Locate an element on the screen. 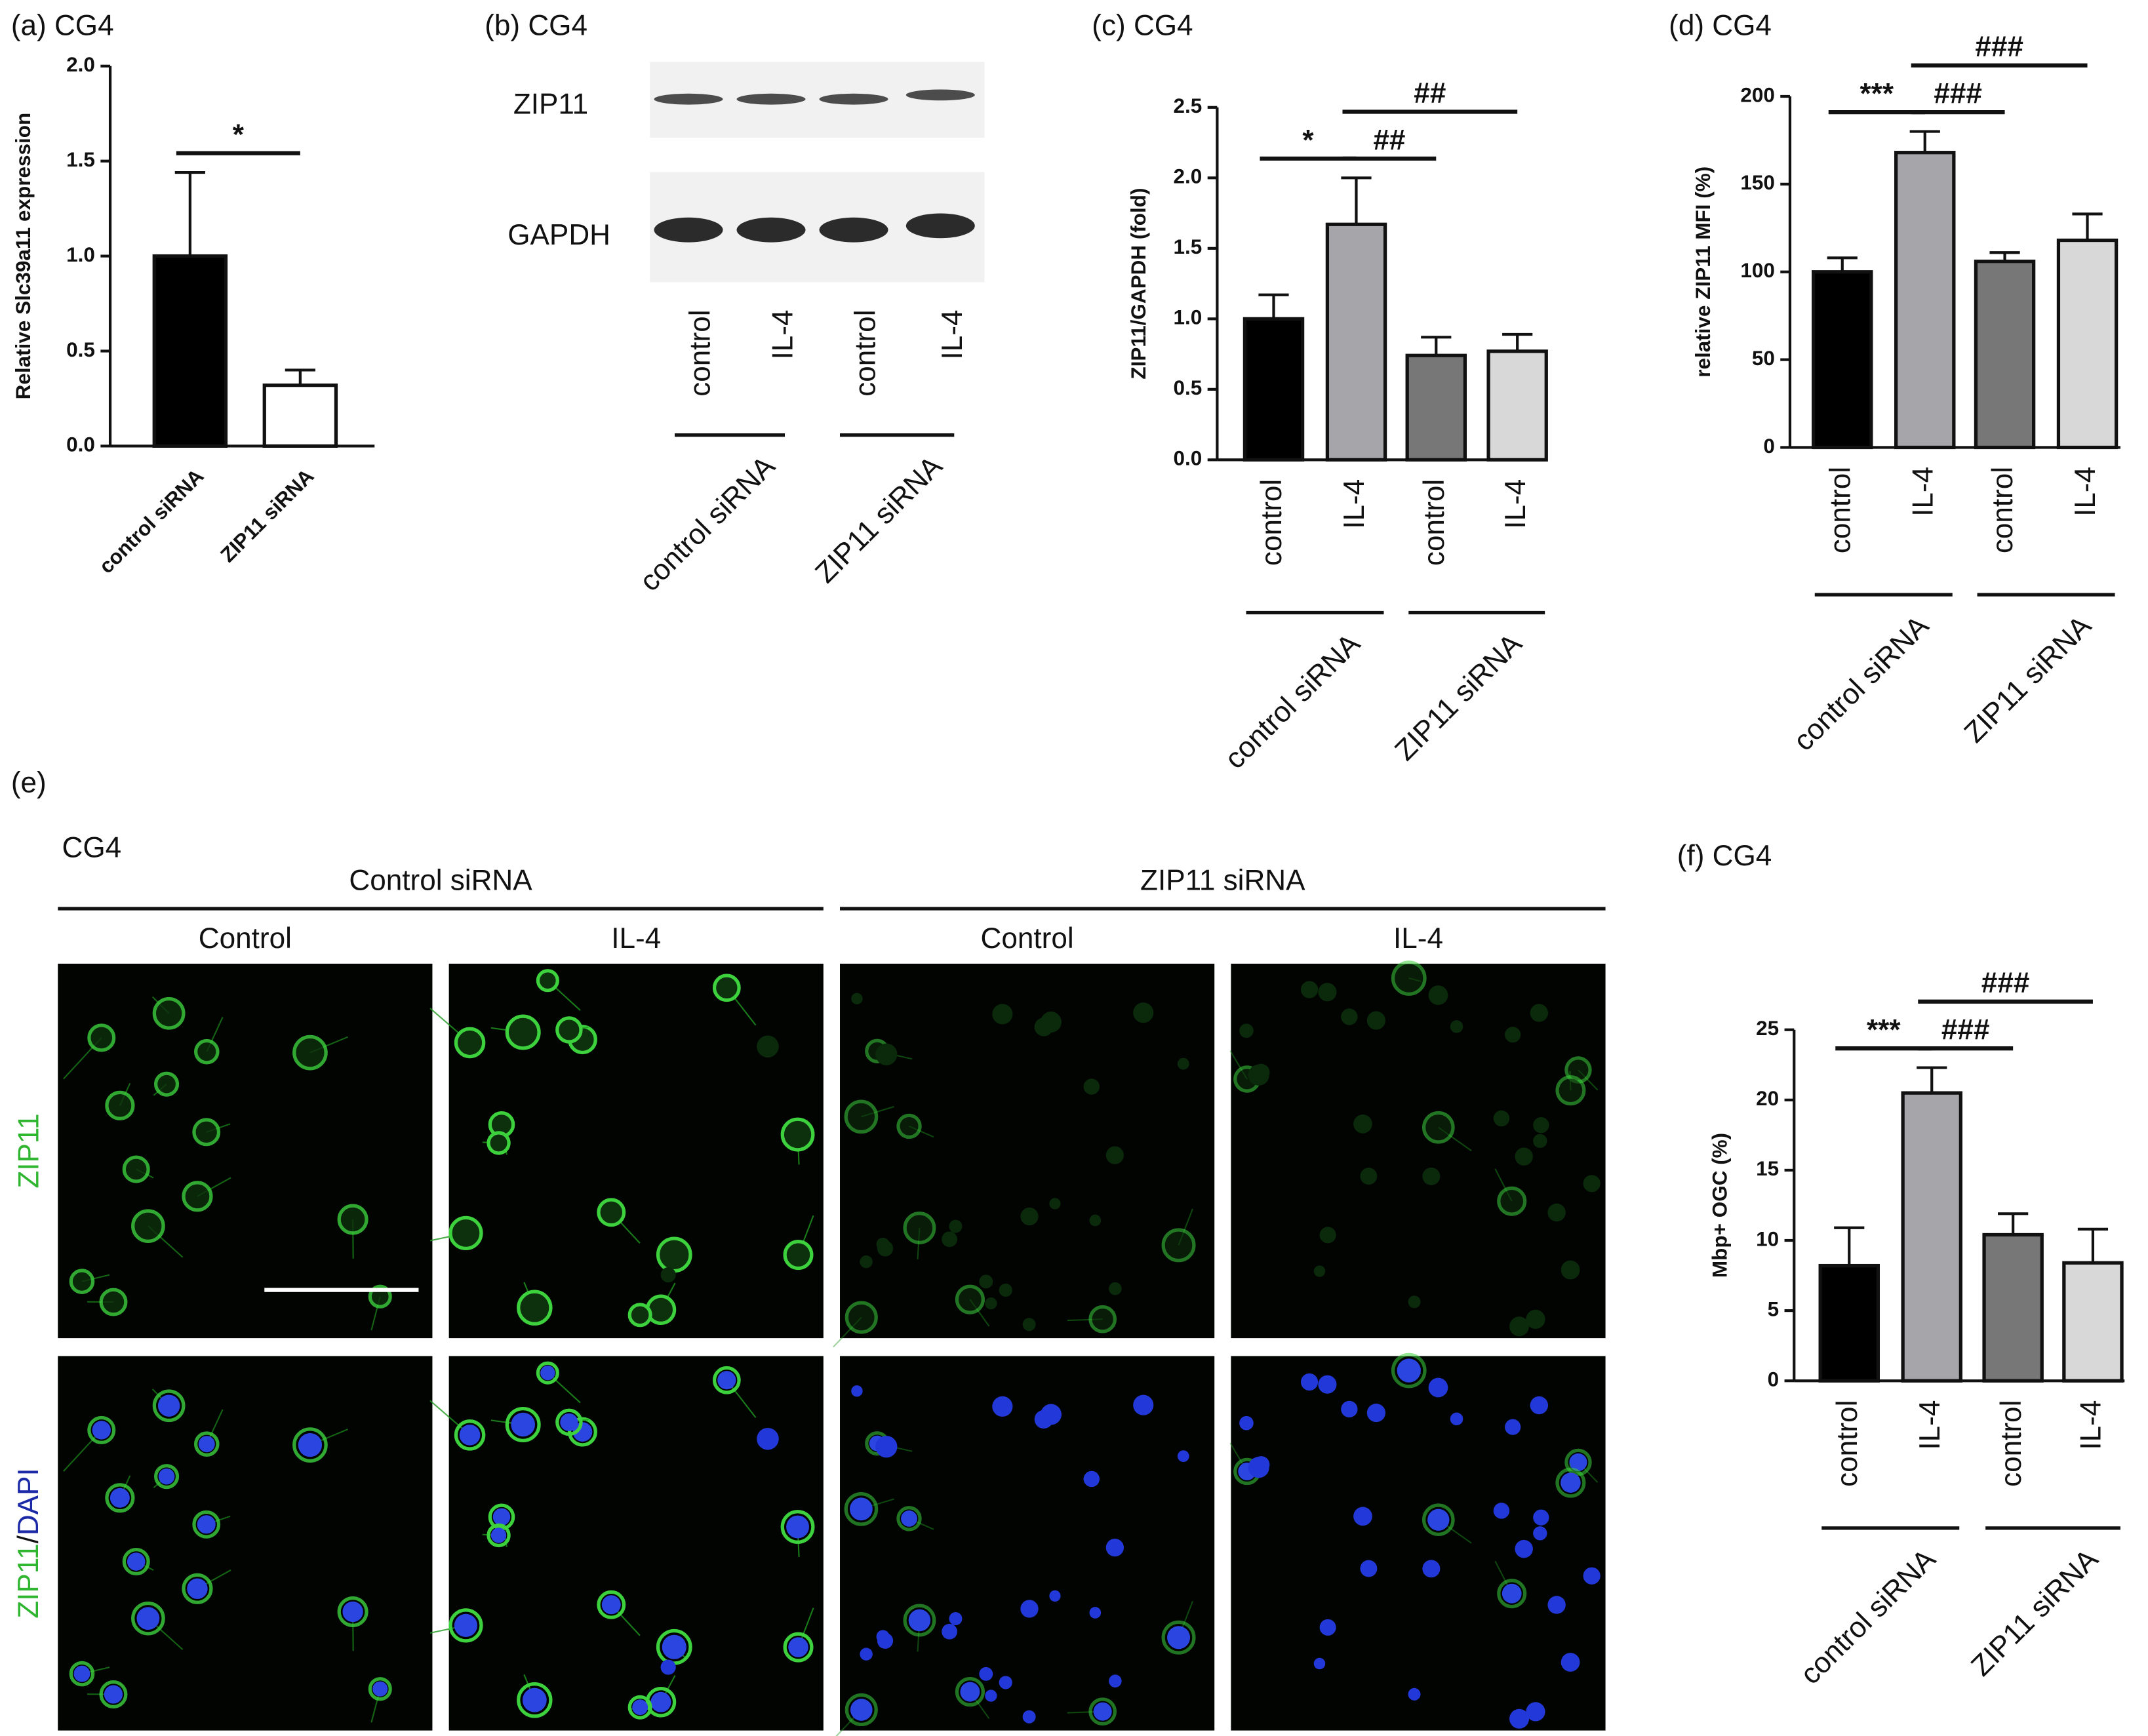 Image resolution: width=2148 pixels, height=1736 pixels. blot-band is located at coordinates (853, 99).